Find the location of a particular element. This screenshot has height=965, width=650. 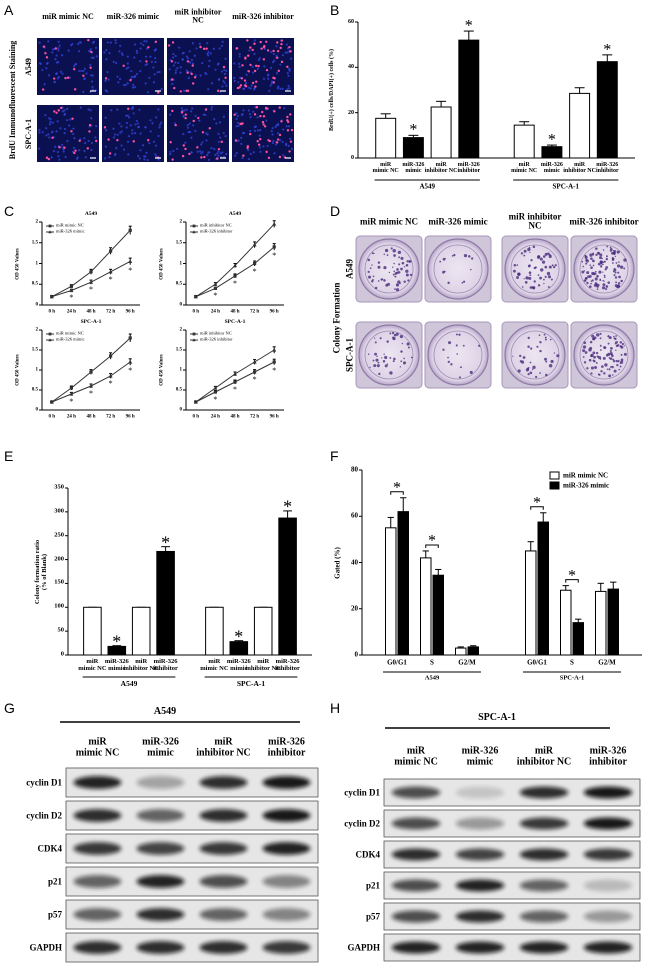

label: Colony Formation is located at coordinates (336, 318).